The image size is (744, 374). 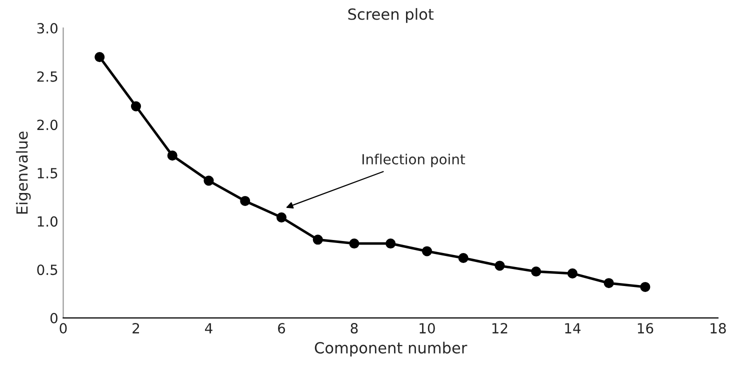 I want to click on y-tick-label: 1.5, so click(x=48, y=173).